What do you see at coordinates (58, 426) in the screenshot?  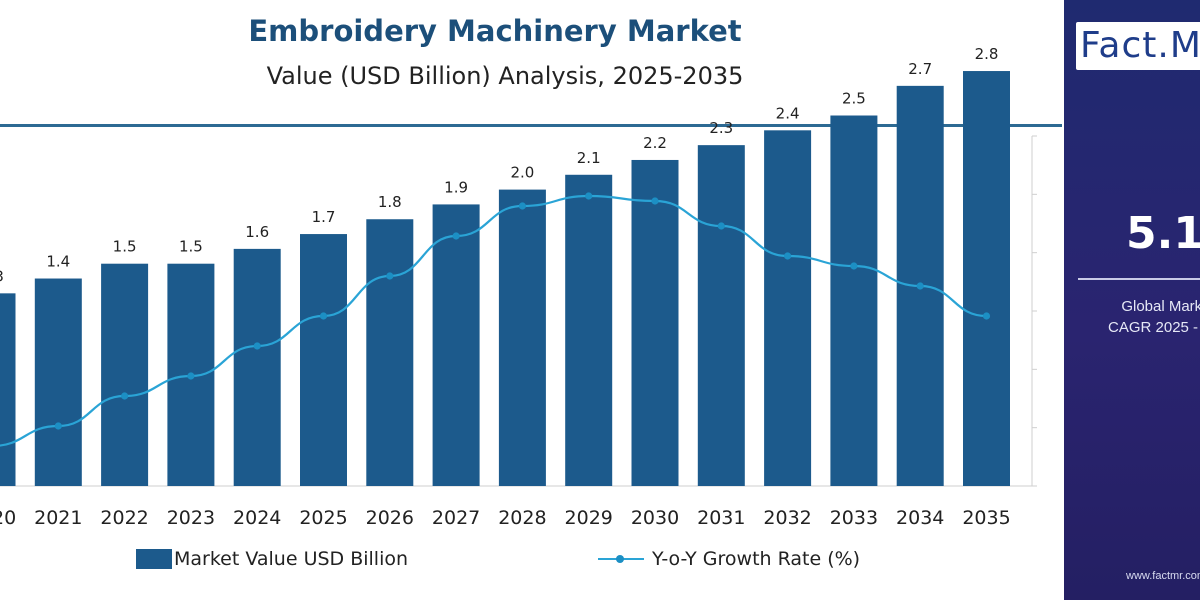 I see `growth-point-2021` at bounding box center [58, 426].